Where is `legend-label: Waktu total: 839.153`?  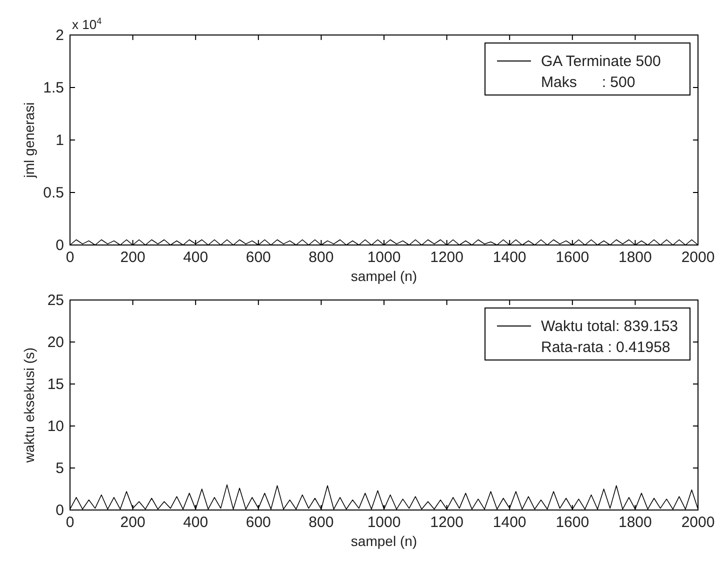
legend-label: Waktu total: 839.153 is located at coordinates (609, 326).